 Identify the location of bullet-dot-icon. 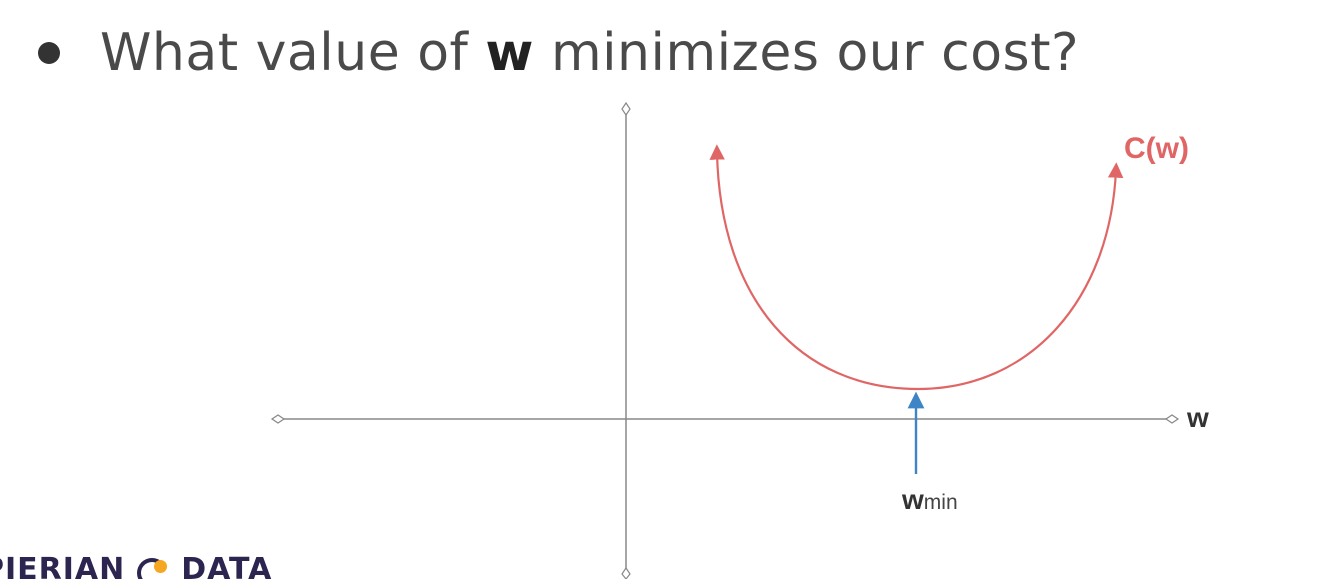
(49, 53).